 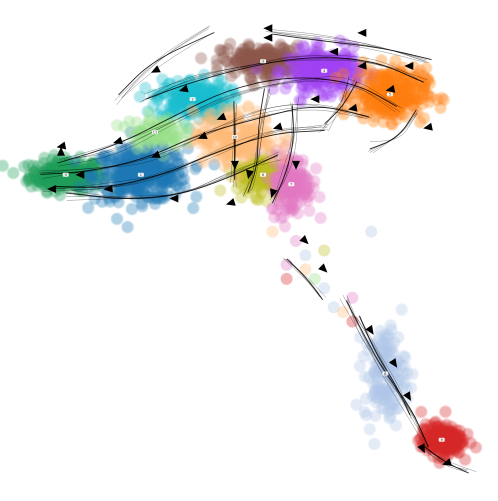 I want to click on cluster-8-points, so click(x=384, y=376).